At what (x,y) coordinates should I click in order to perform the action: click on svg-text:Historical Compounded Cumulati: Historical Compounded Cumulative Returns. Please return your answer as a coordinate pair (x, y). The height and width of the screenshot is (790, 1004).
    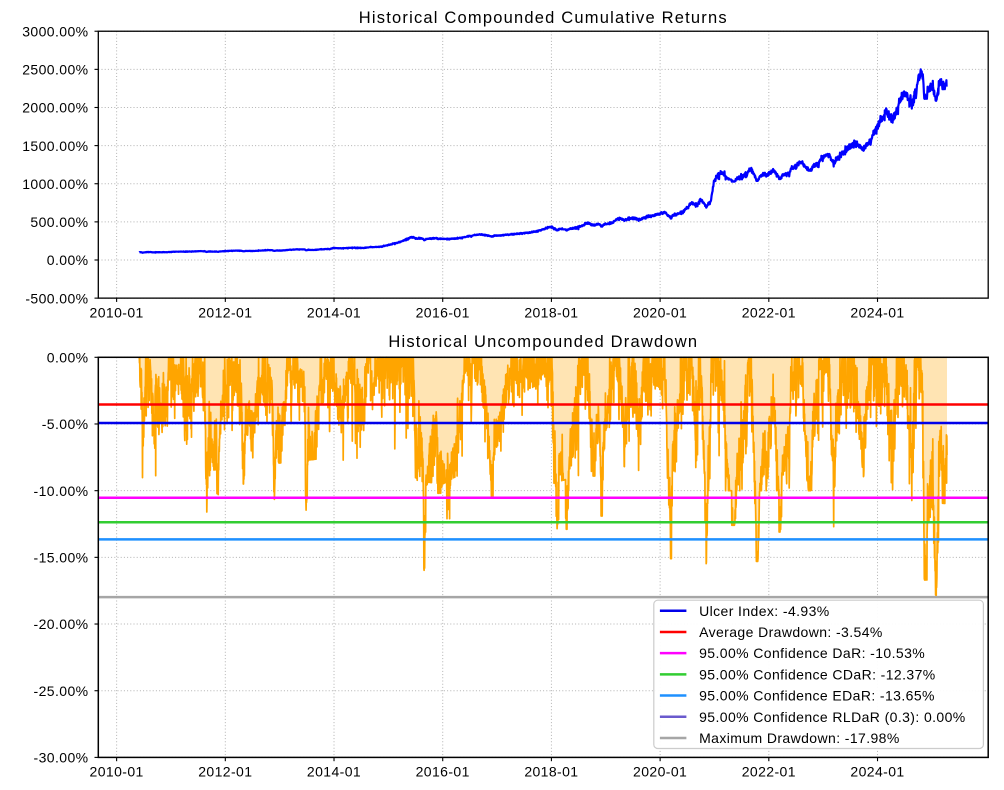
    Looking at the image, I should click on (543, 18).